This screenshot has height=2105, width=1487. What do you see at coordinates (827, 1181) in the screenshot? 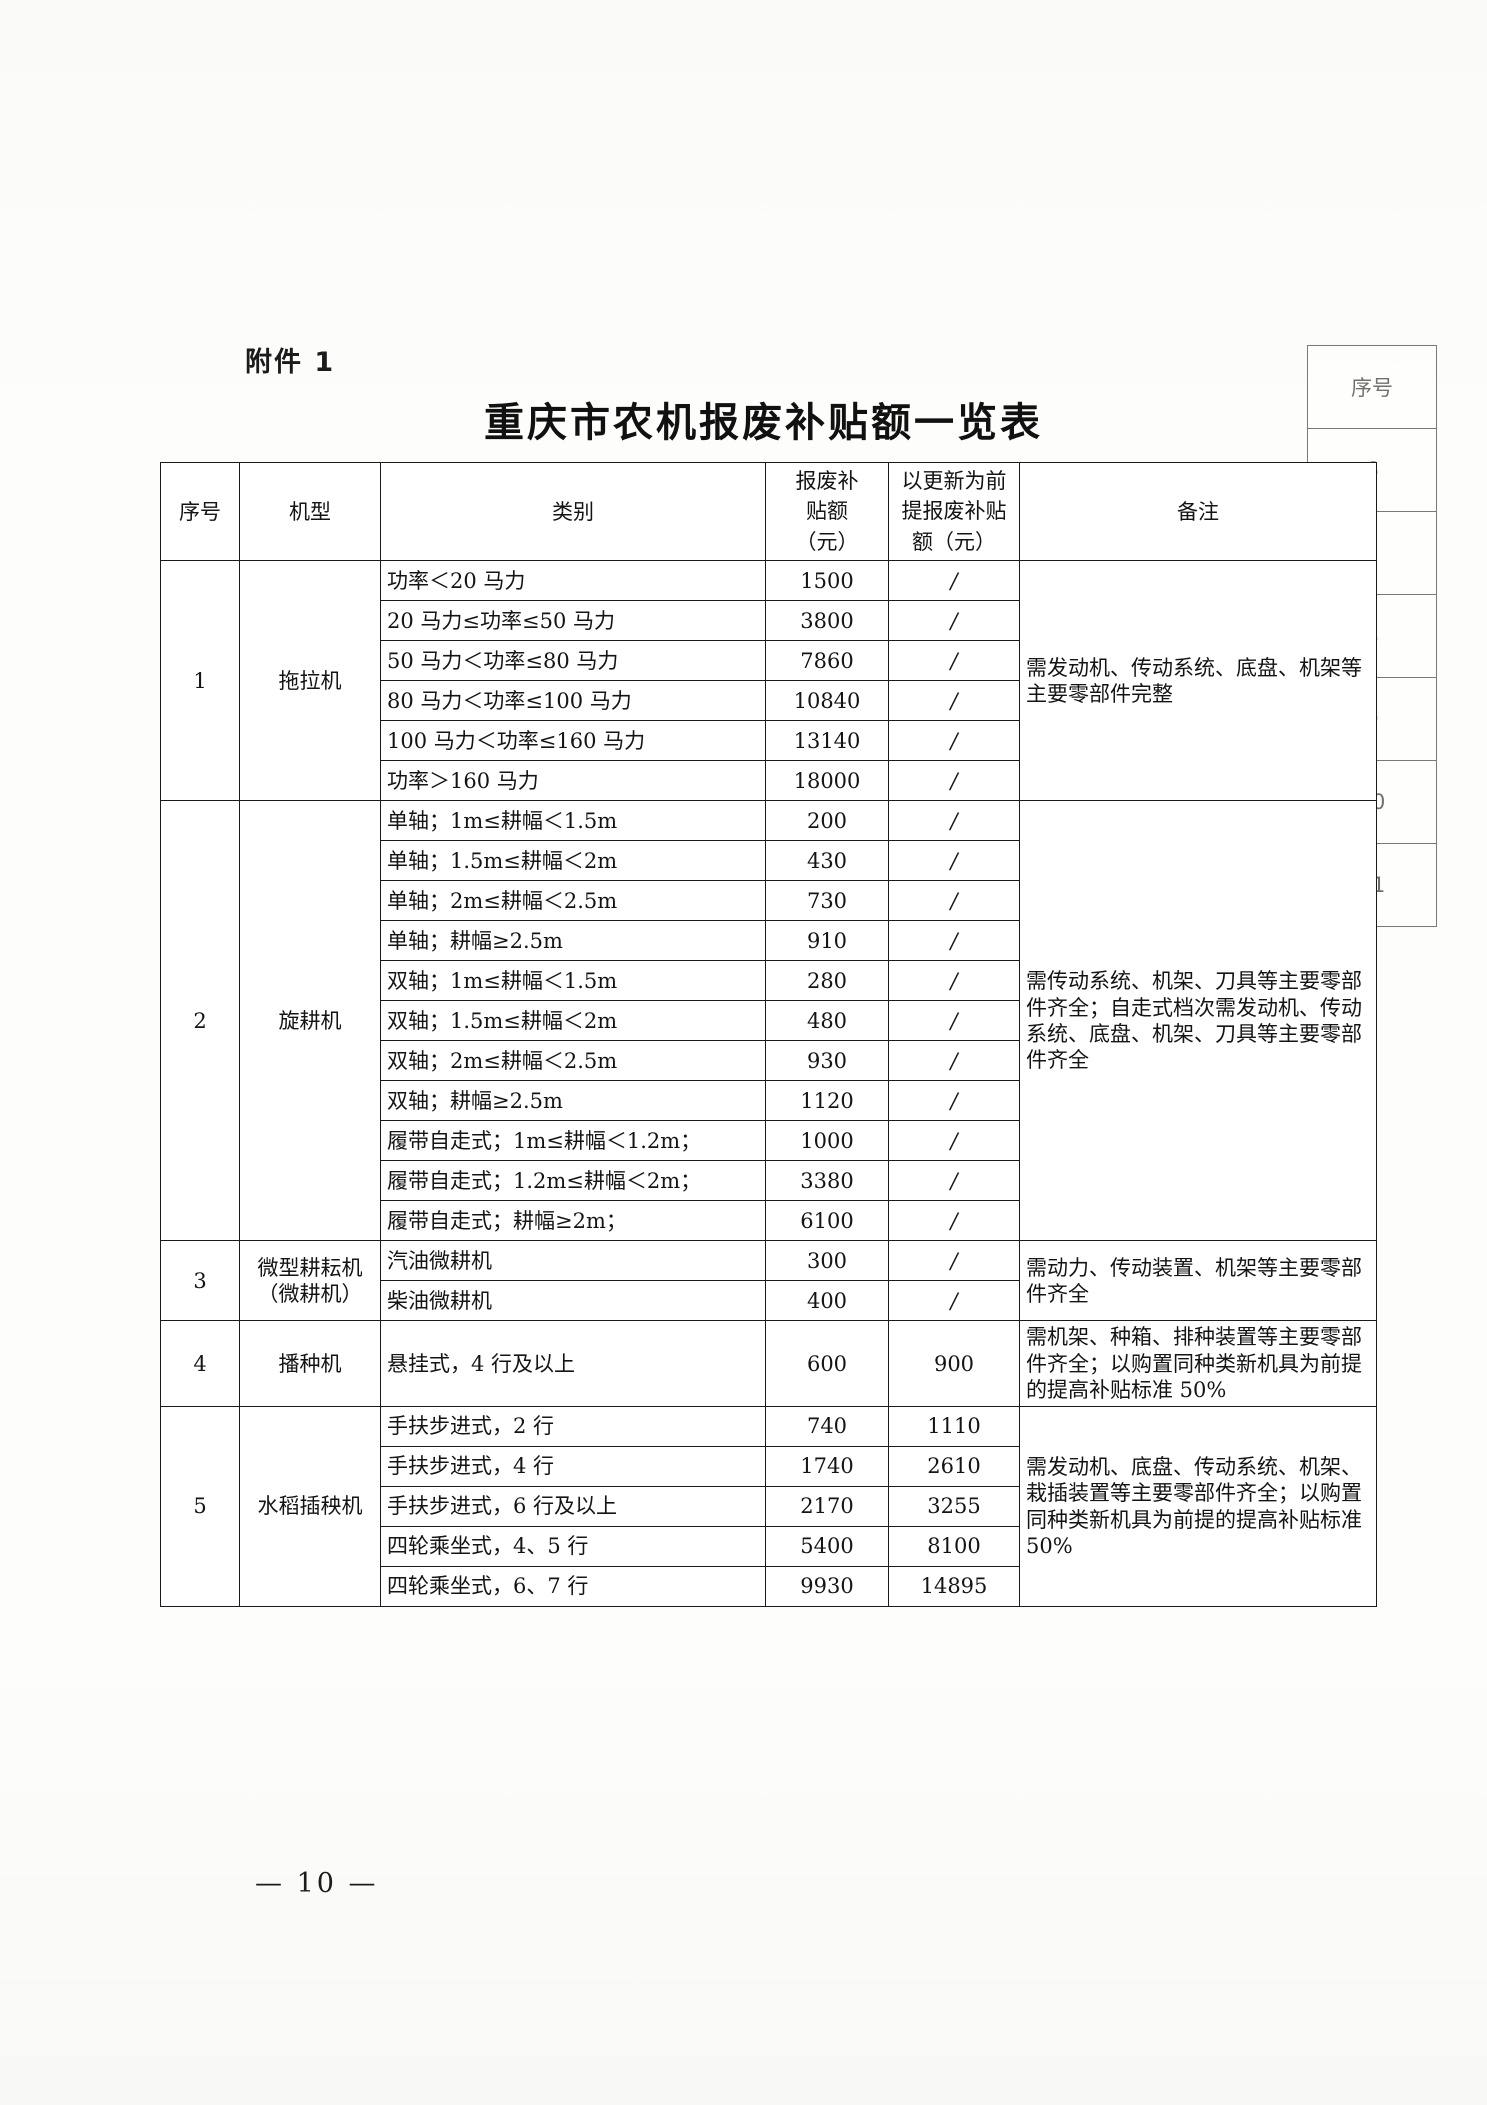
I see `scrap-subsidy-cell: 3380` at bounding box center [827, 1181].